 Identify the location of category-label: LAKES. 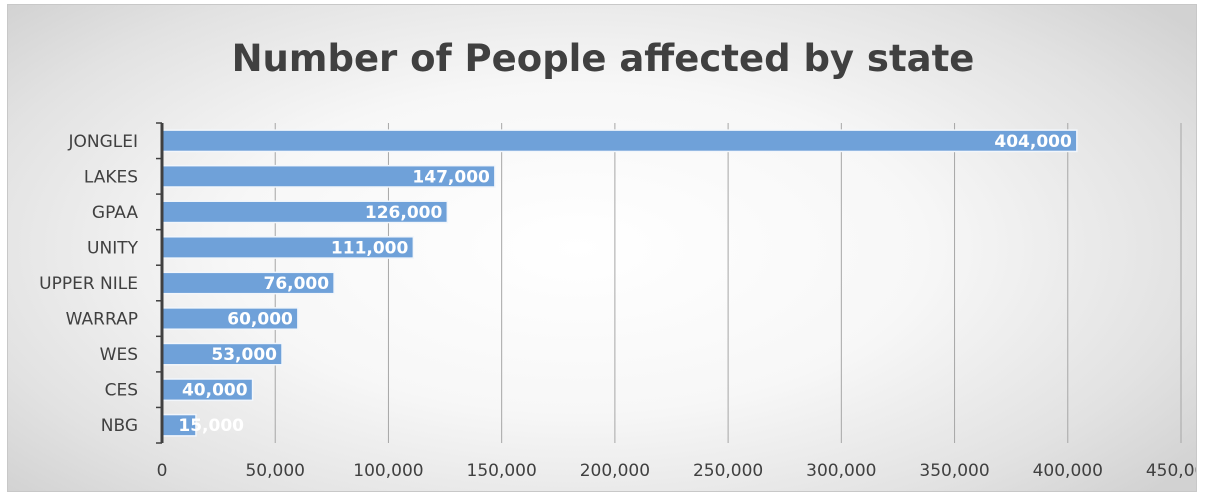
(111, 177).